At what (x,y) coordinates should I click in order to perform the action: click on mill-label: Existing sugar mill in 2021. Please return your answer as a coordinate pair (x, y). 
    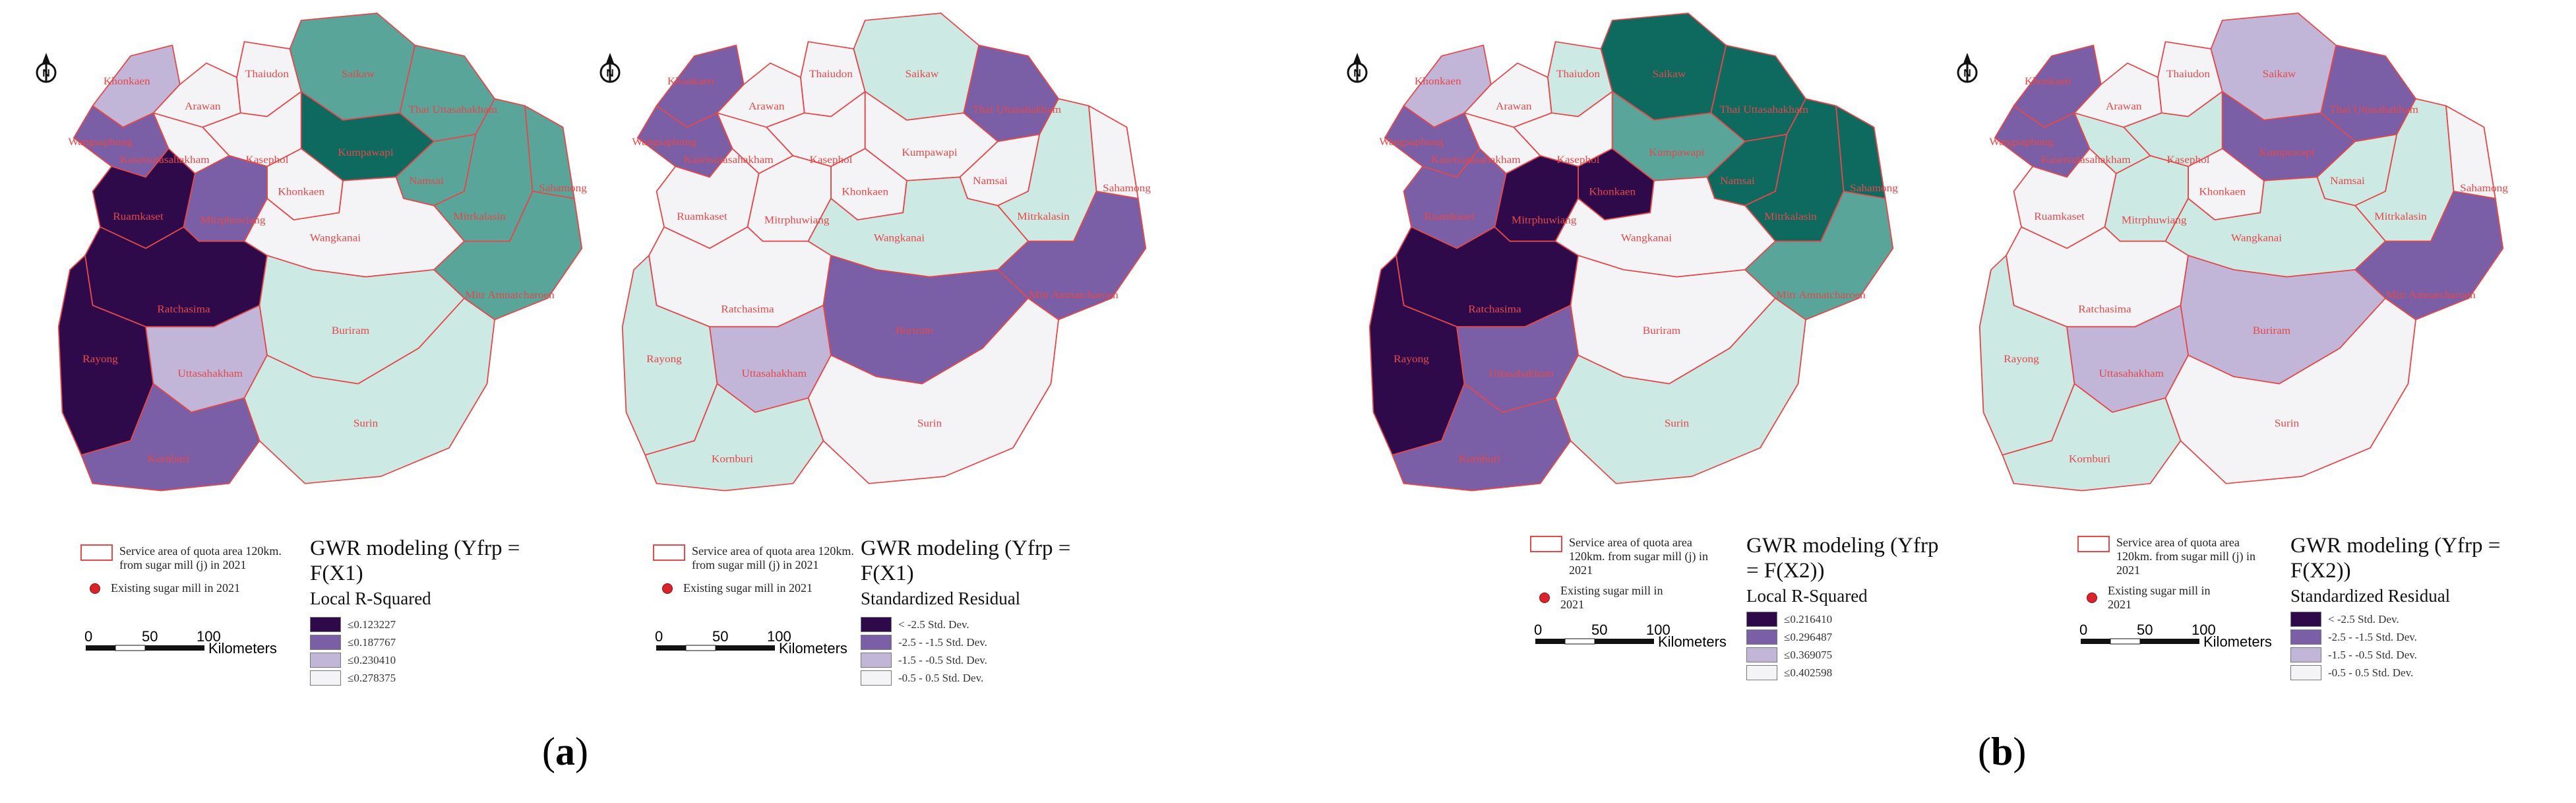
    Looking at the image, I should click on (175, 587).